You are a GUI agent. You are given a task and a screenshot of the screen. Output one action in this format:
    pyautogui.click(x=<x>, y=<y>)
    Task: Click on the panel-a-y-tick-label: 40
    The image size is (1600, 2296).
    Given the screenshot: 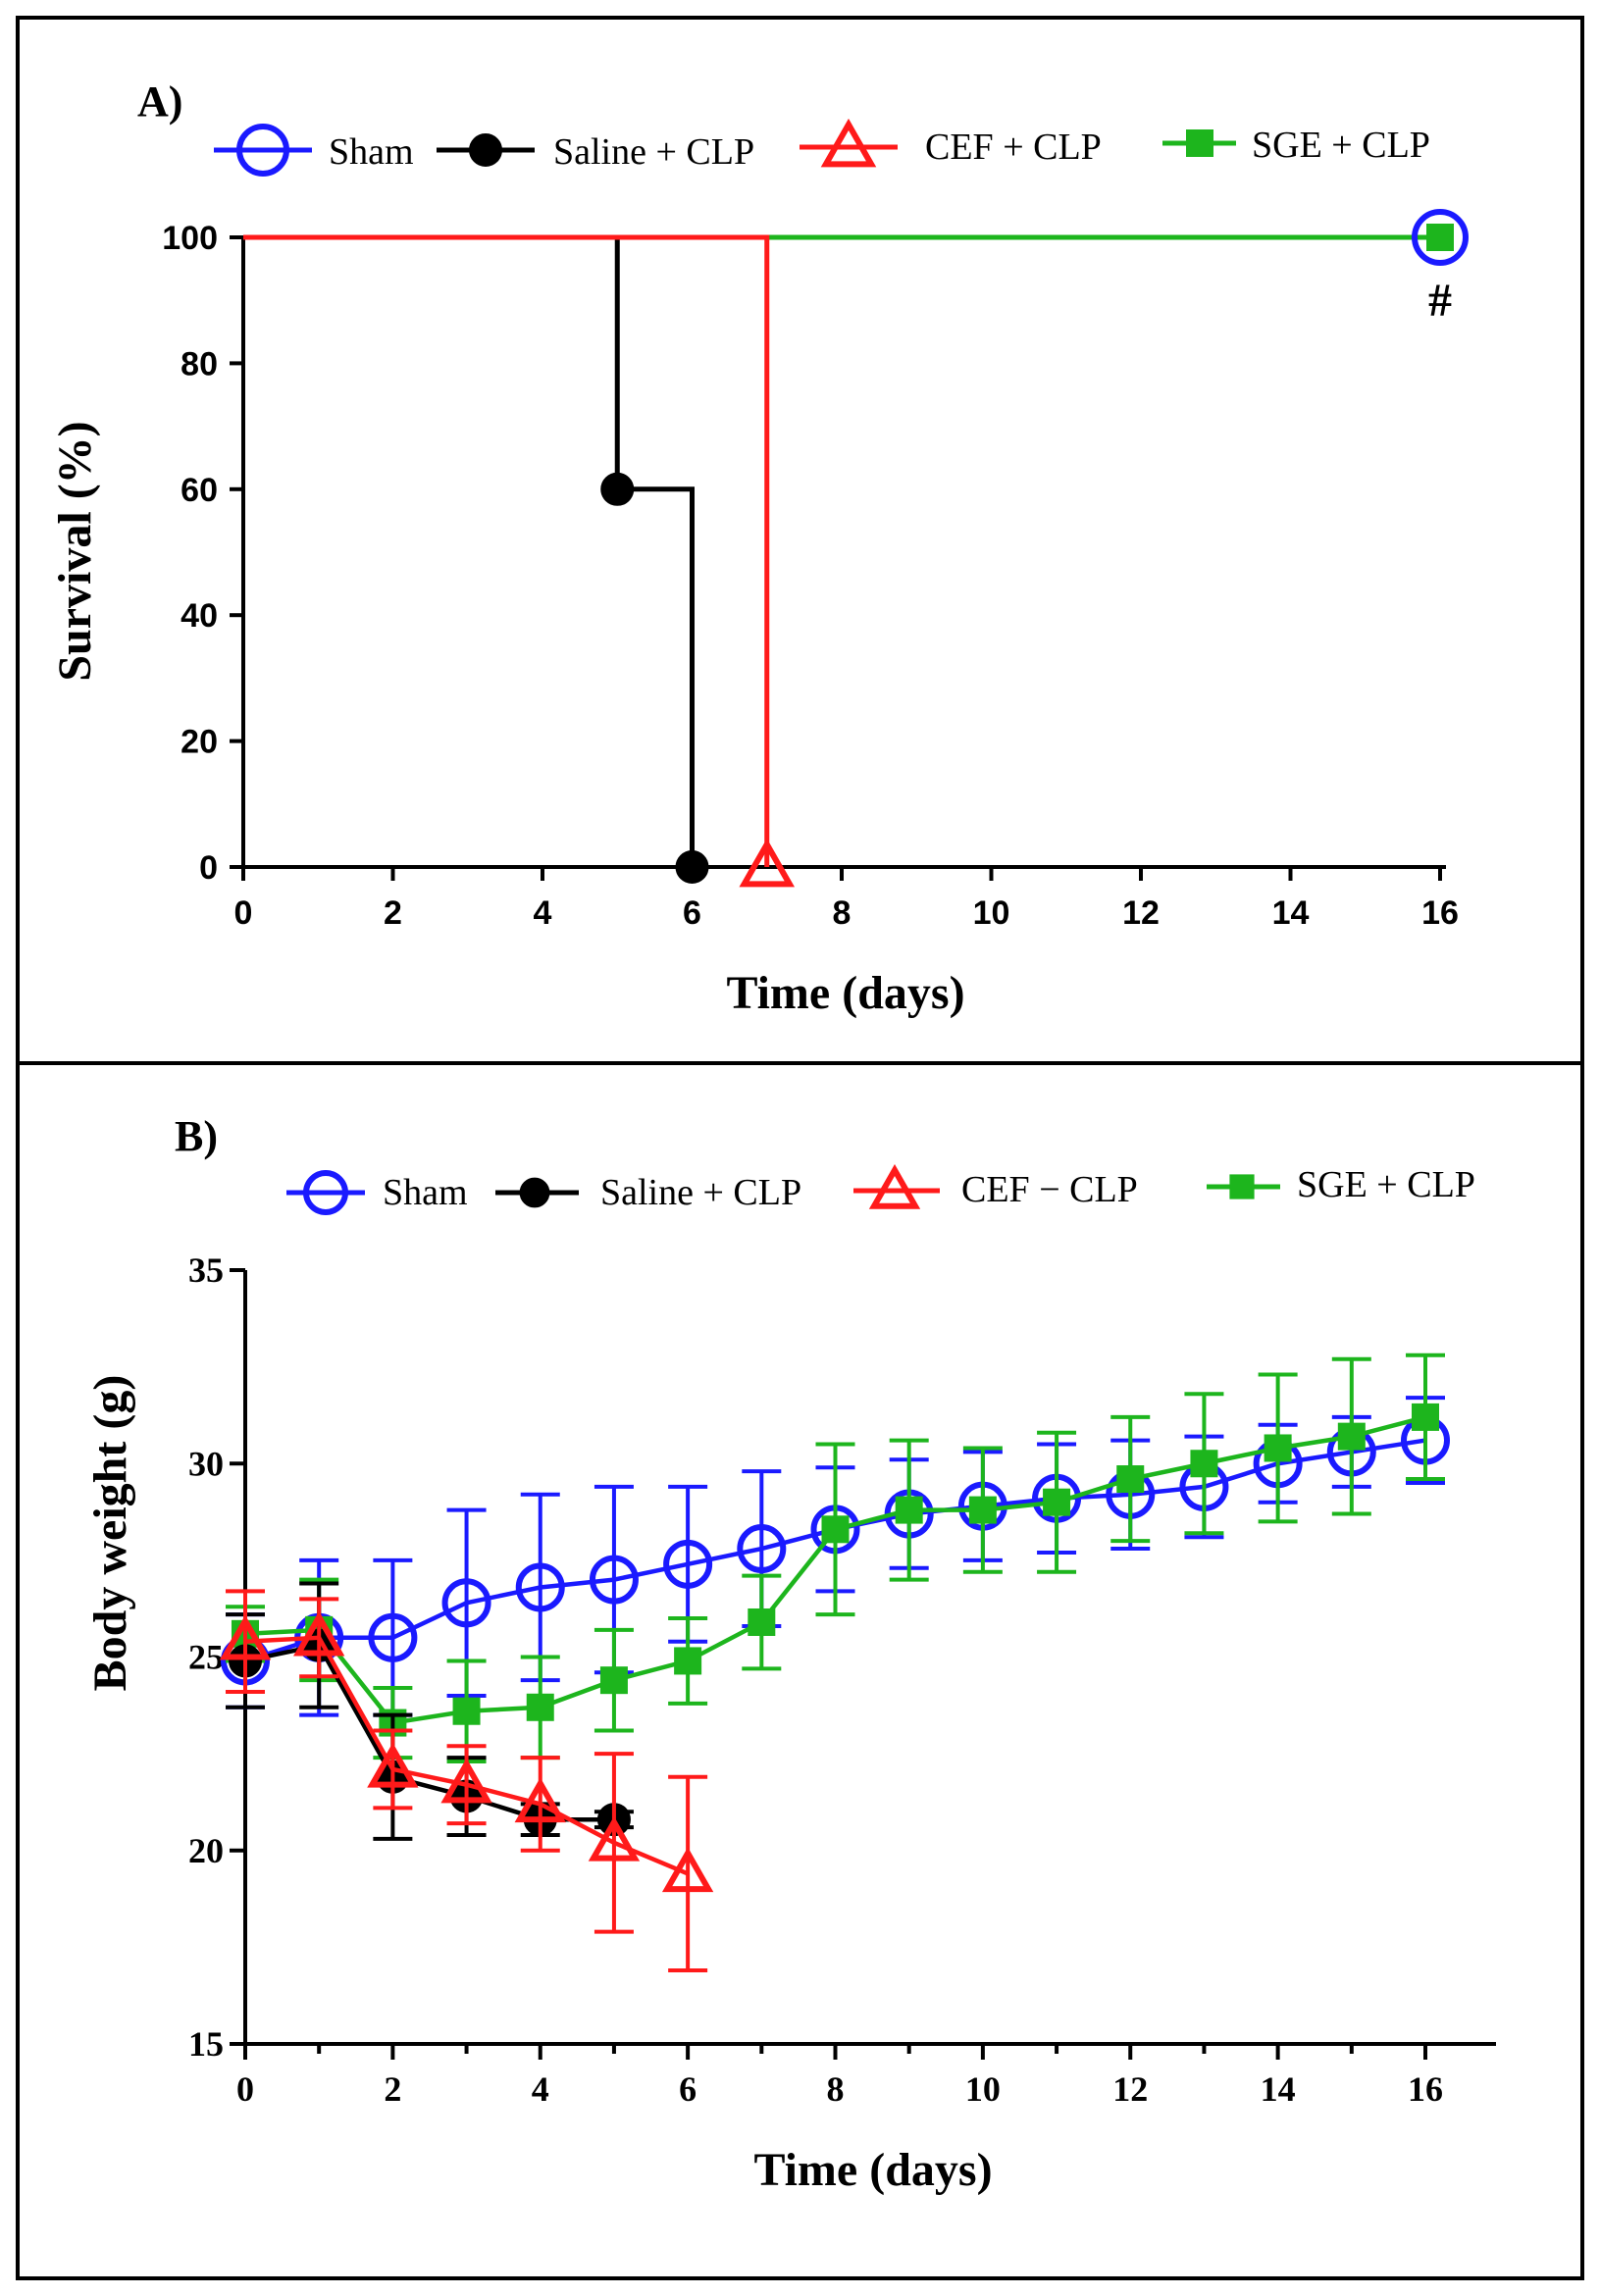 What is the action you would take?
    pyautogui.click(x=199, y=616)
    